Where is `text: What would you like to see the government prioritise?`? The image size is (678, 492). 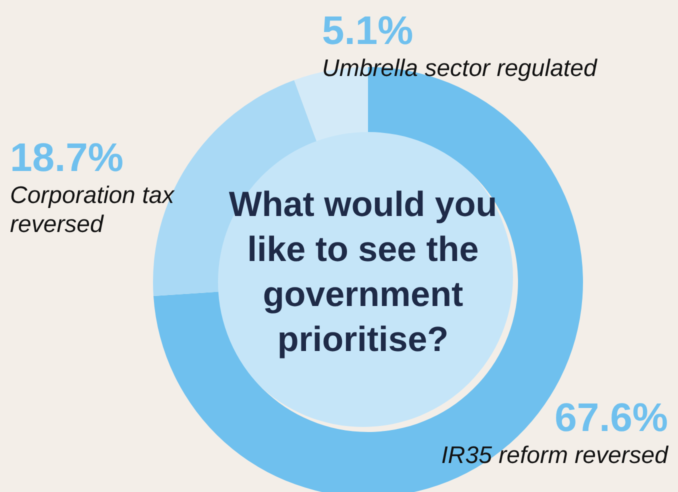 text: What would you like to see the government prioritise? is located at coordinates (363, 272).